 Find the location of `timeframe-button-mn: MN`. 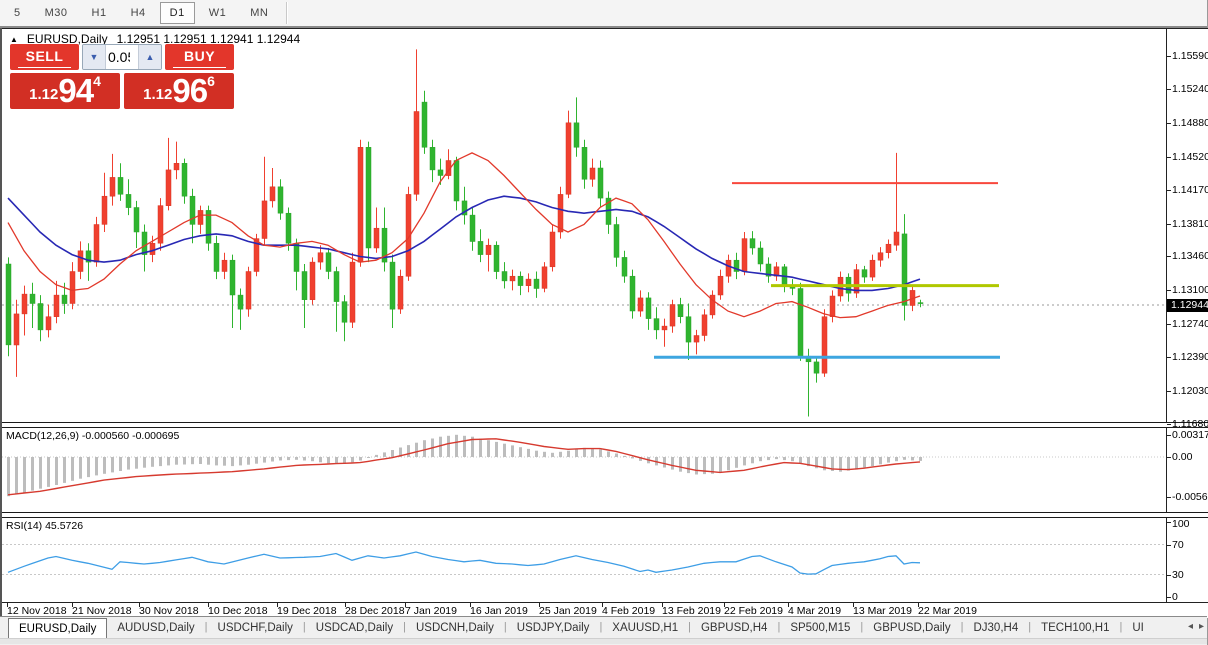

timeframe-button-mn: MN is located at coordinates (259, 13).